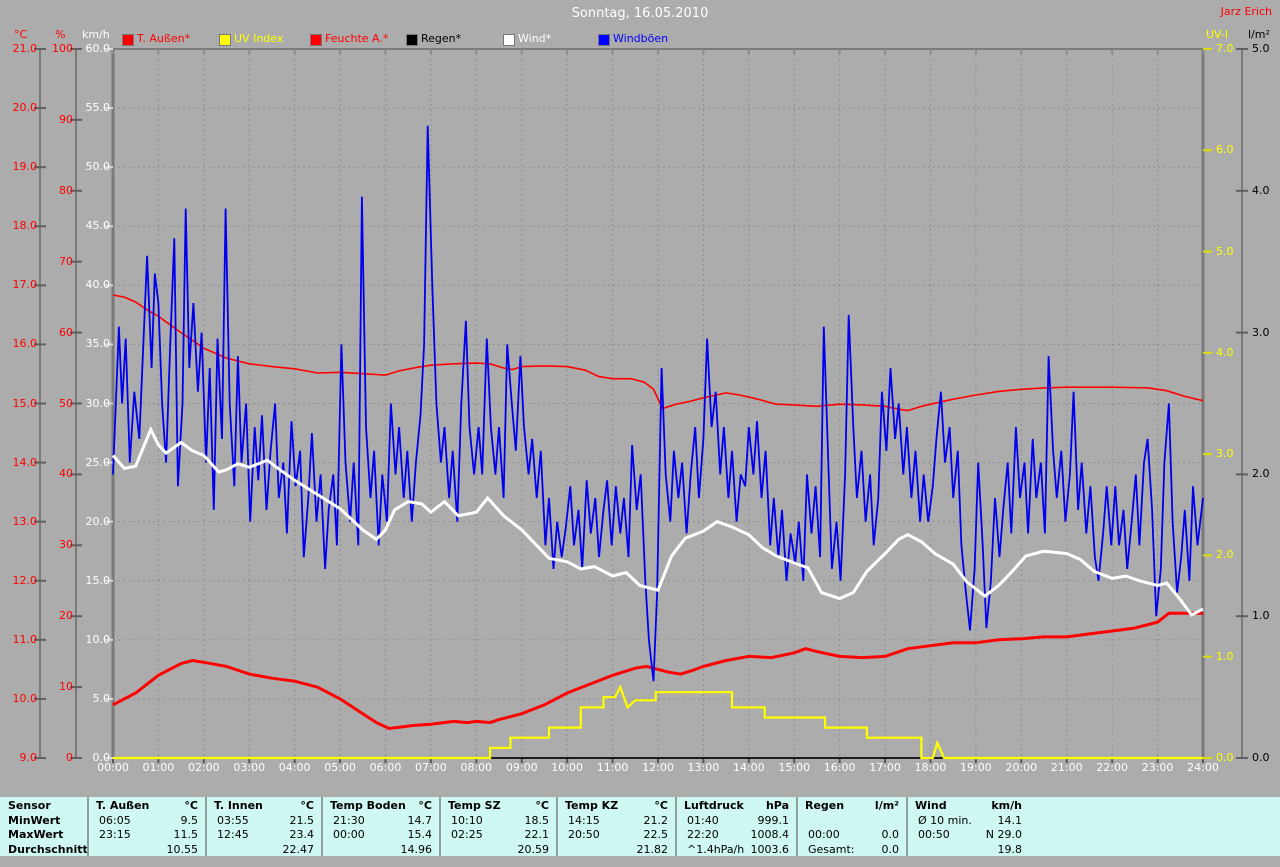 Image resolution: width=1280 pixels, height=867 pixels. I want to click on table-row-label: MaxWert, so click(36, 834).